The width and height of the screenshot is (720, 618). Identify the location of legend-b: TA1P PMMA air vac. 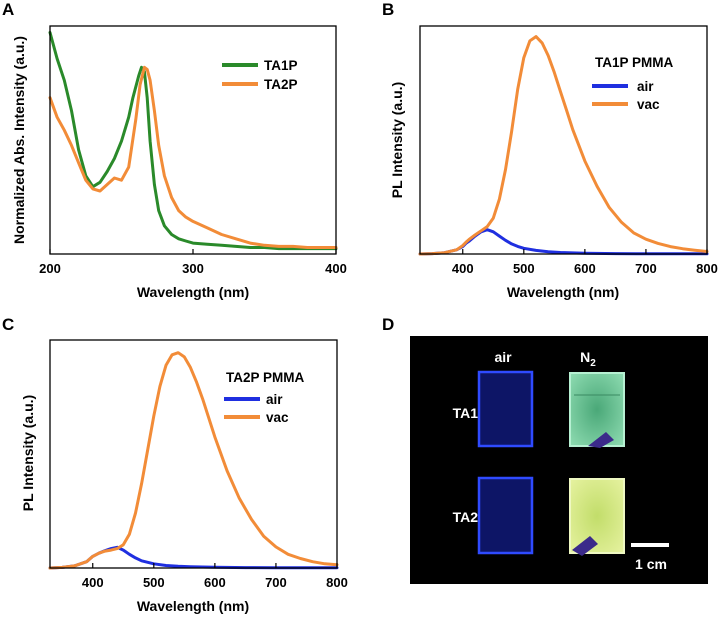
(633, 83).